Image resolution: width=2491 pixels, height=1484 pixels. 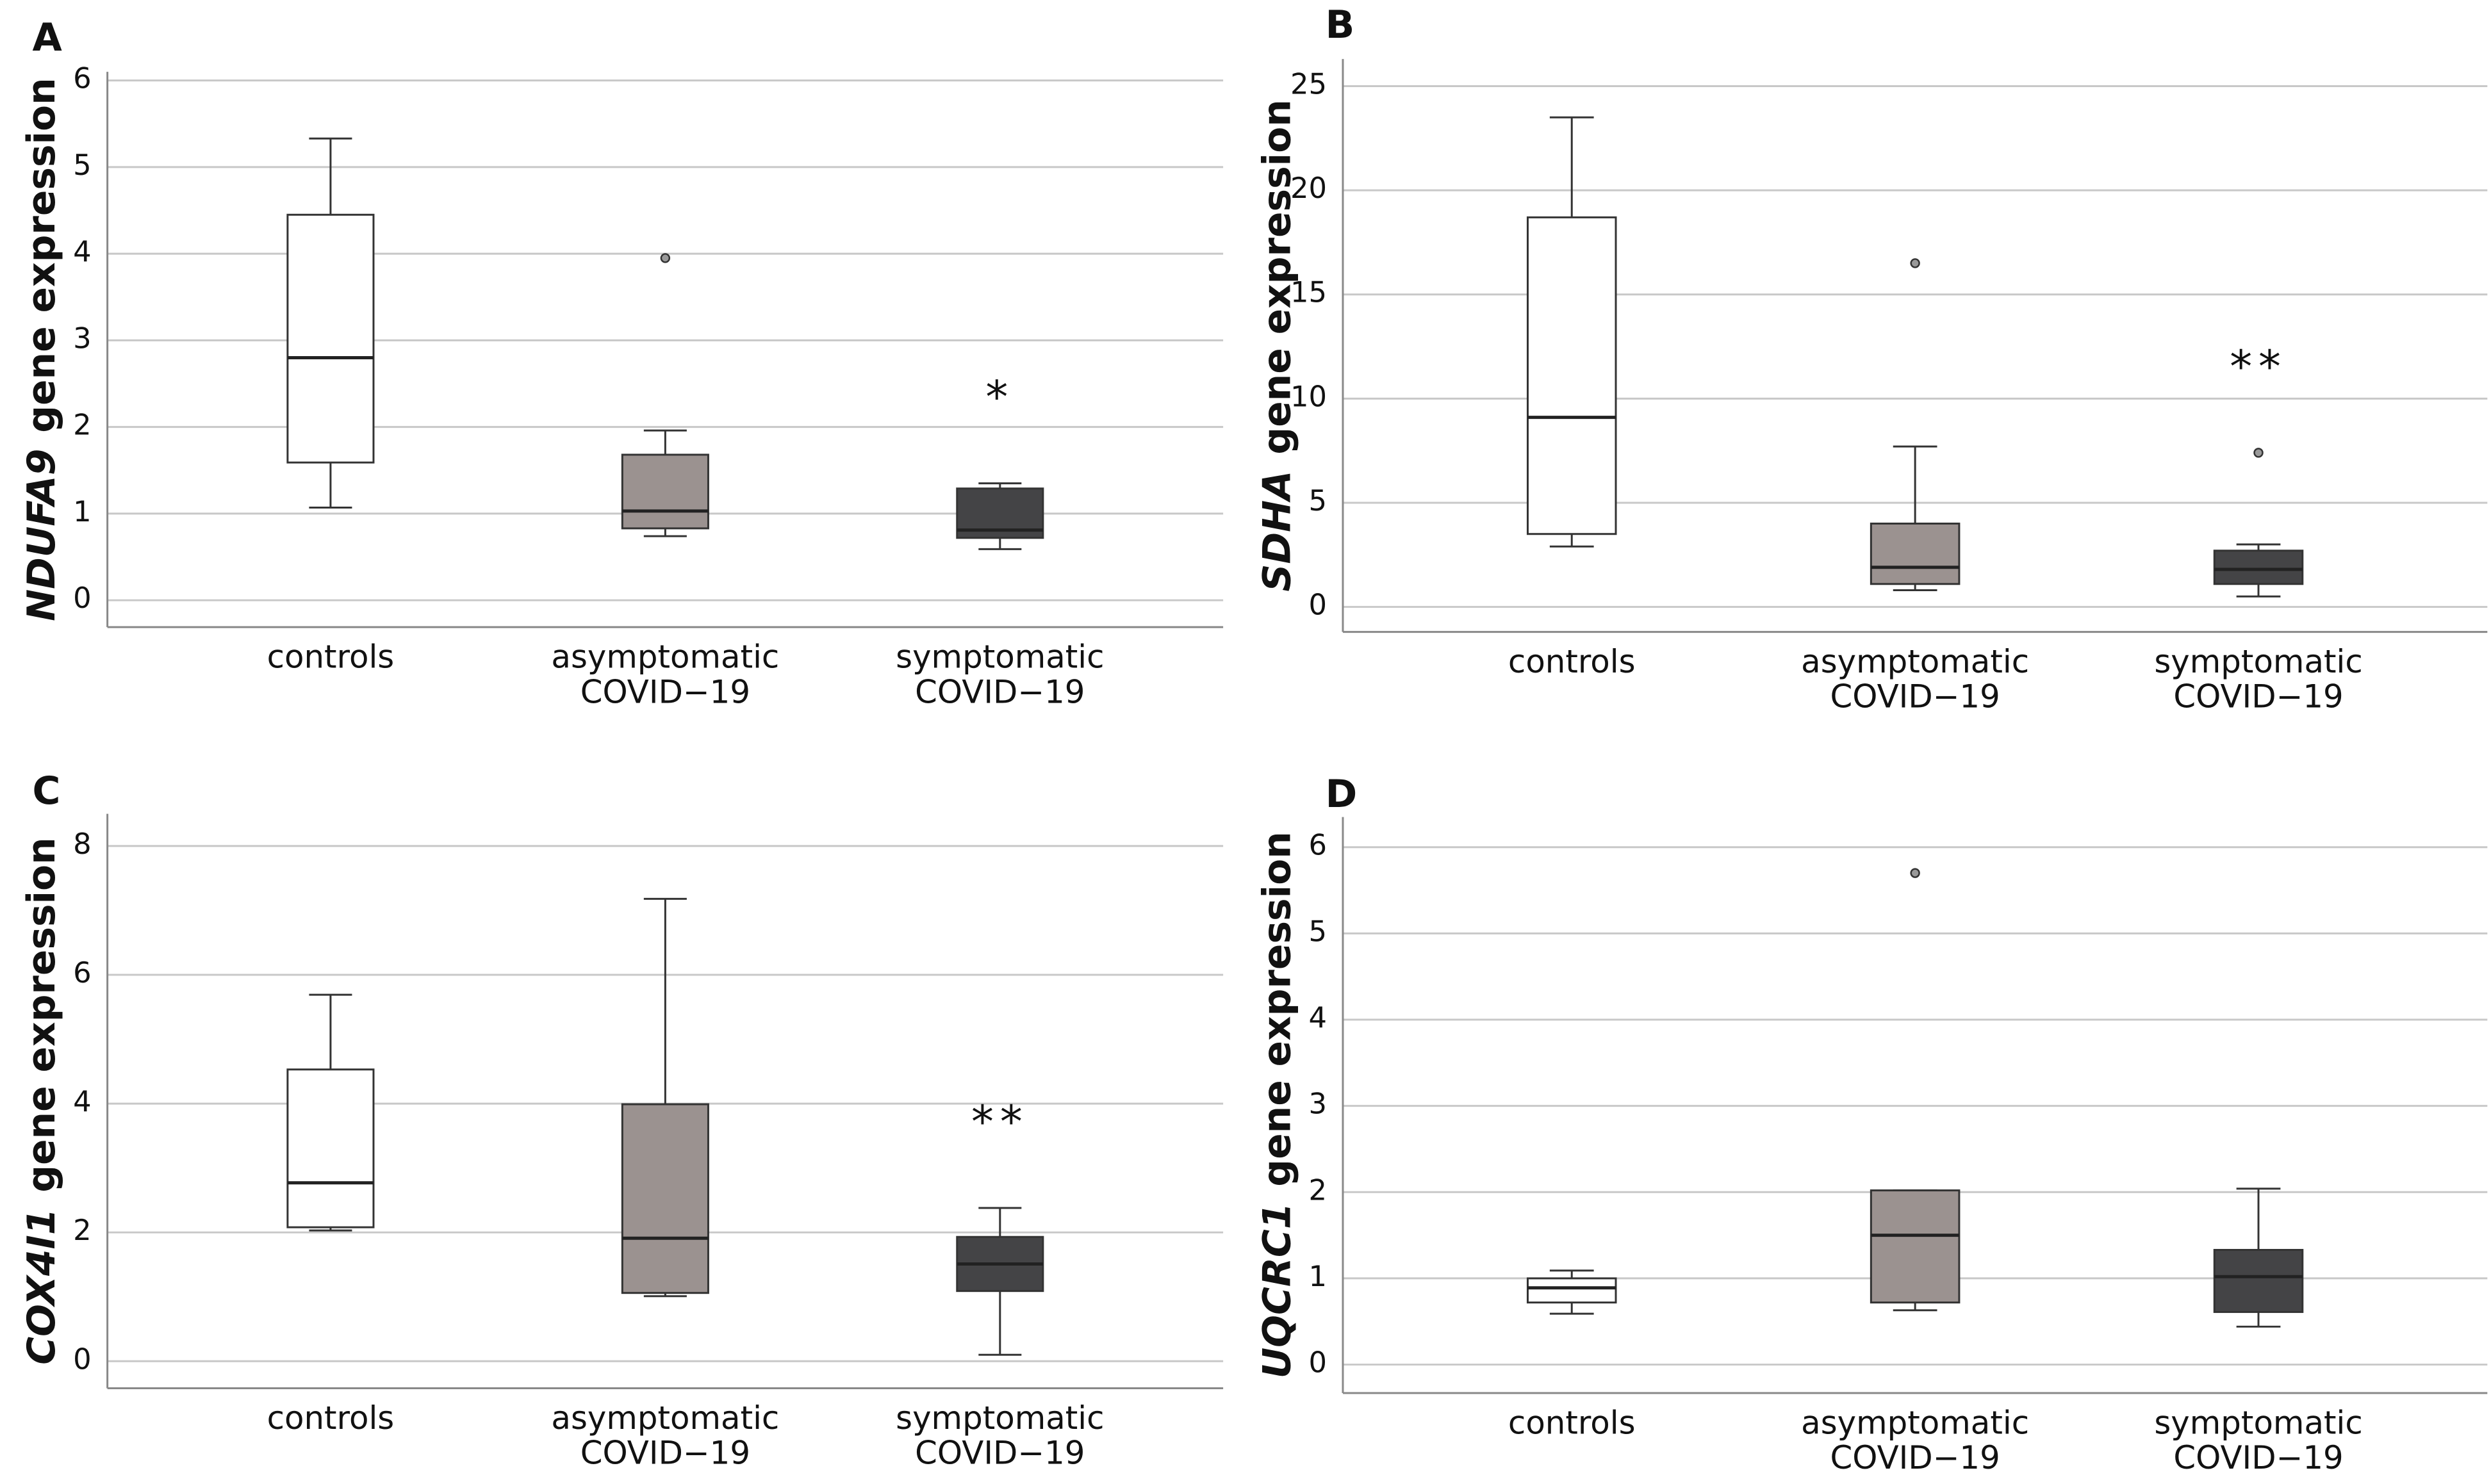 I want to click on y-tick-label: 15, so click(x=1308, y=292).